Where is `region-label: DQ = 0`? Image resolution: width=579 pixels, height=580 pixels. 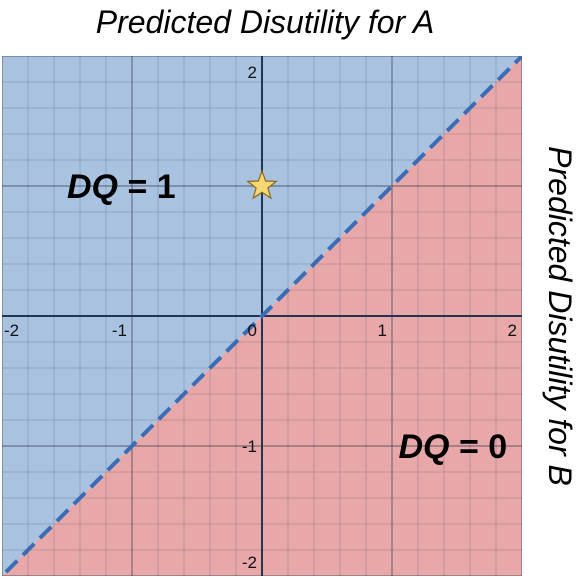
region-label: DQ = 0 is located at coordinates (453, 447).